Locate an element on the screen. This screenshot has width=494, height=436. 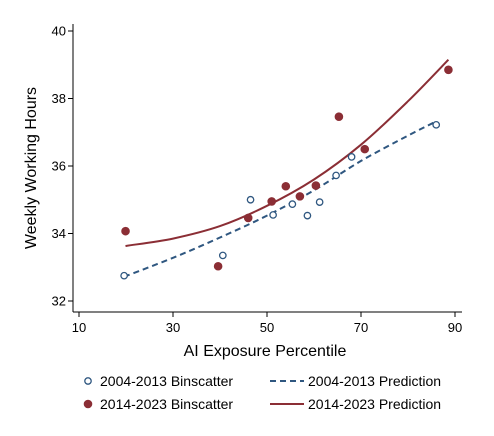
legend-item: 2014-2023 Prediction is located at coordinates (355, 404).